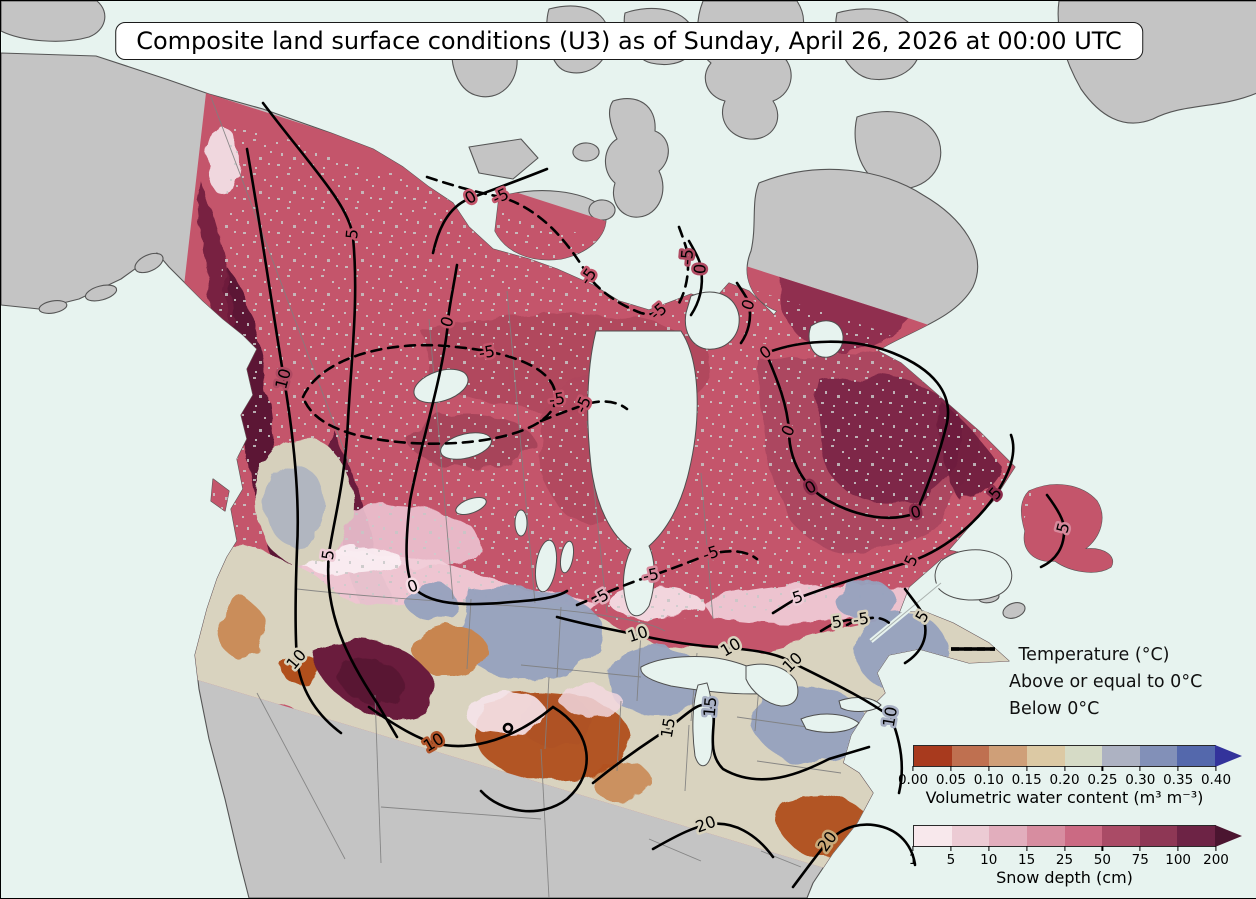 The height and width of the screenshot is (899, 1256). I want to click on legend-item-label: Below 0°C, so click(1054, 709).